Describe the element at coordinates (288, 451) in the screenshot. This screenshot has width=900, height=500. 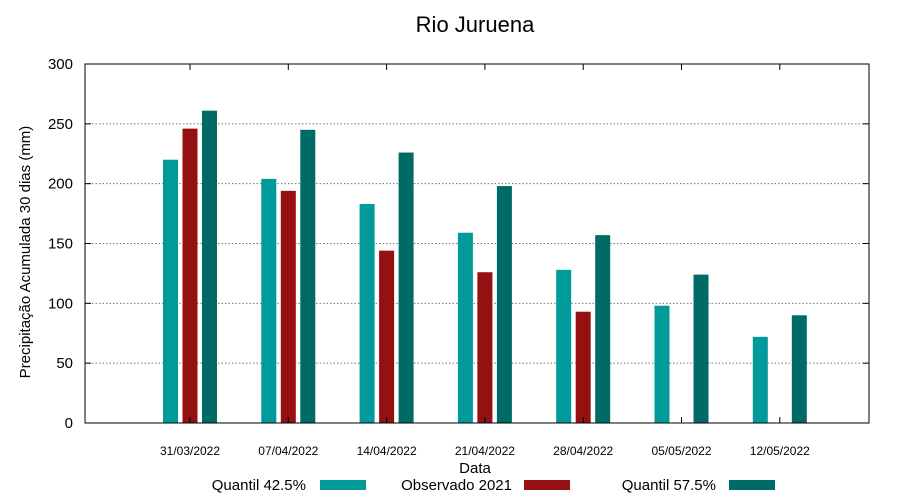
I see `x-tick-label: 07/04/2022` at that location.